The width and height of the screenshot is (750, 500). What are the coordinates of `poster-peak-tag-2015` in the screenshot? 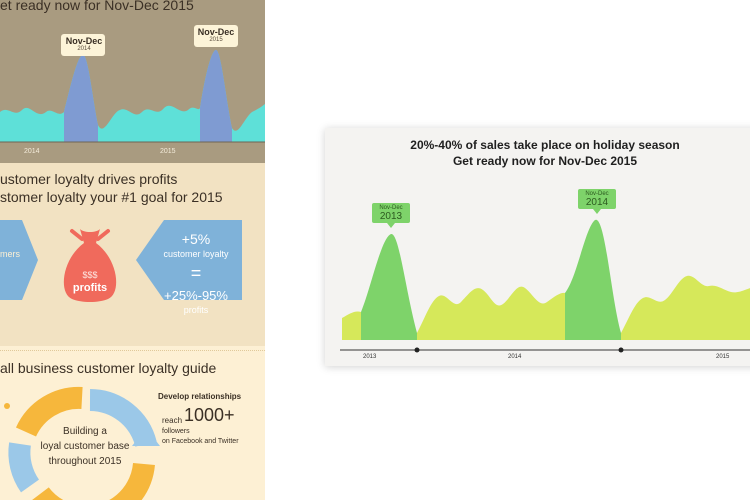 It's located at (216, 36).